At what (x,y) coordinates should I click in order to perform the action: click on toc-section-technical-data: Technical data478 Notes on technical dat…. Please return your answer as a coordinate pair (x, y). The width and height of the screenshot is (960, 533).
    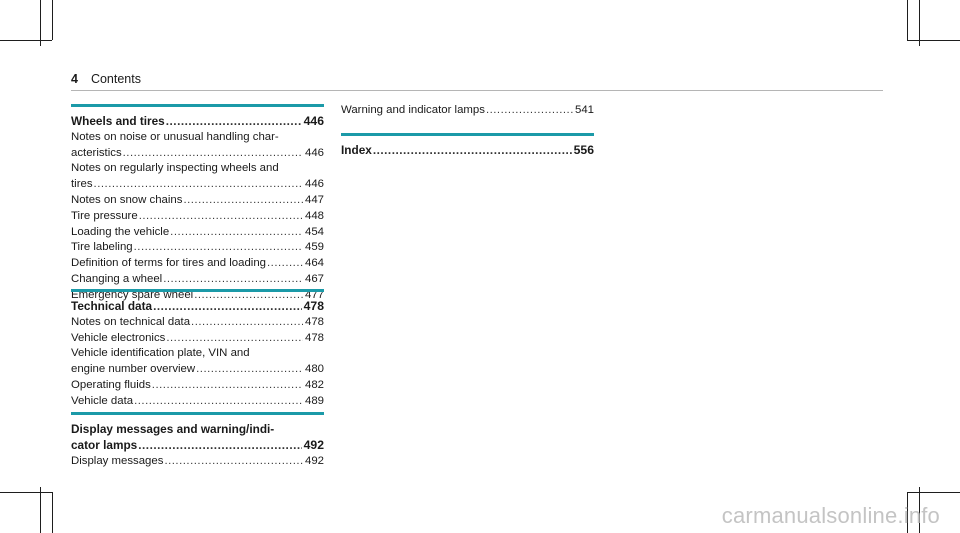
    Looking at the image, I should click on (197, 349).